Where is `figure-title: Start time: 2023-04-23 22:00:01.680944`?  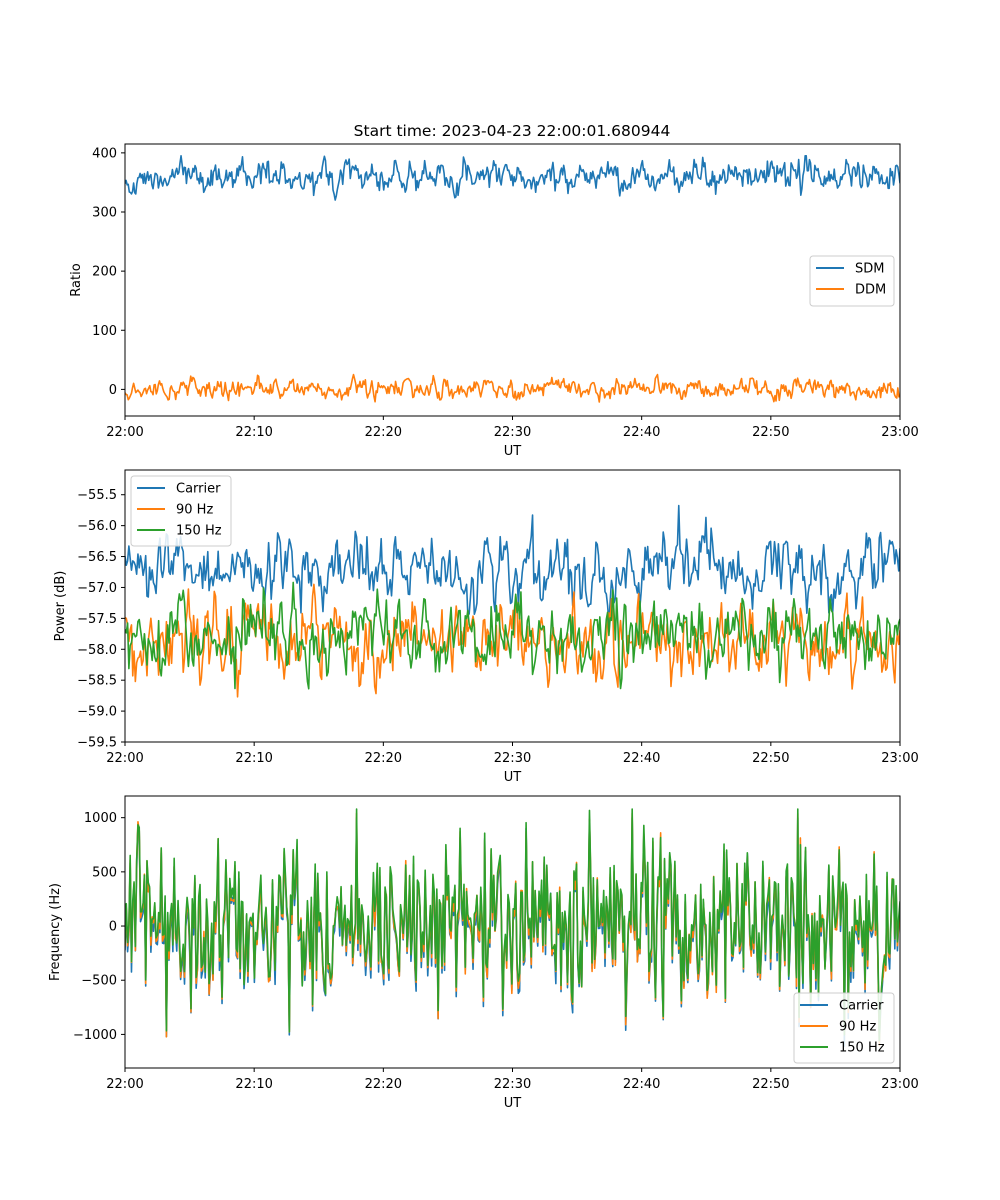
figure-title: Start time: 2023-04-23 22:00:01.680944 is located at coordinates (512, 131).